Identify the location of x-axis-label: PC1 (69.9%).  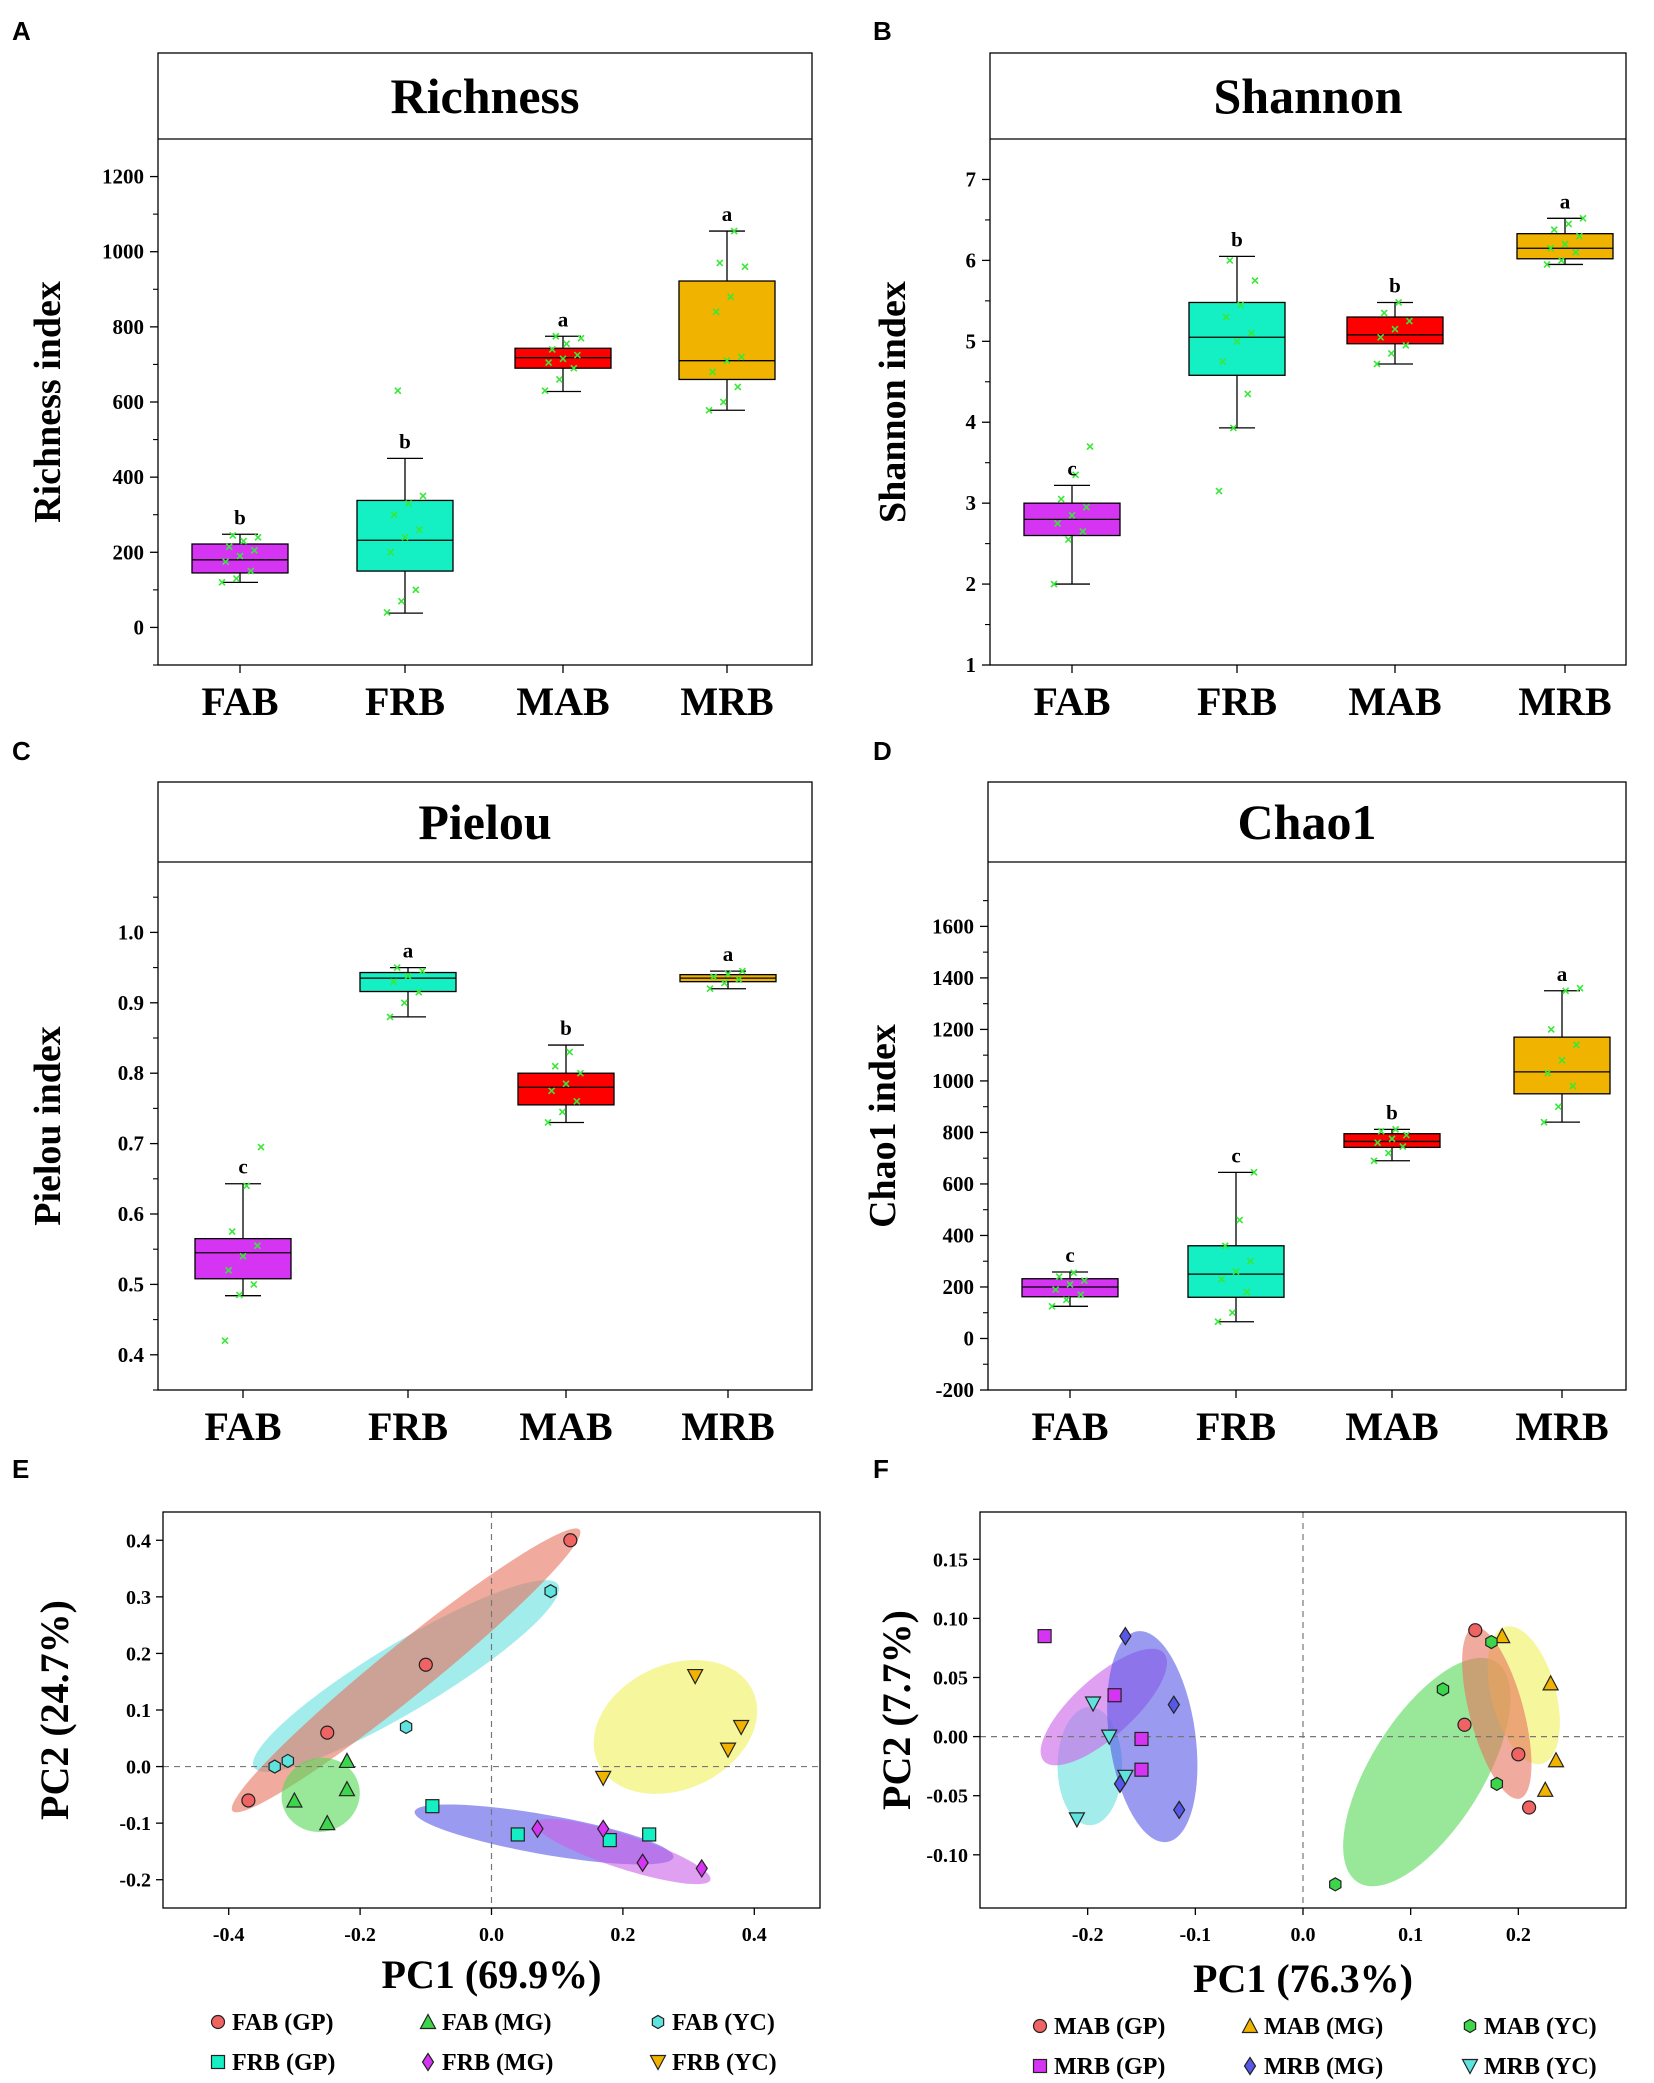
(492, 1974).